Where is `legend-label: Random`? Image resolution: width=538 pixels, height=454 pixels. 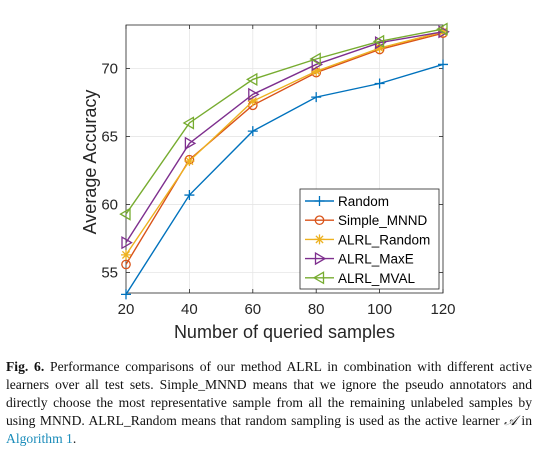 legend-label: Random is located at coordinates (363, 201).